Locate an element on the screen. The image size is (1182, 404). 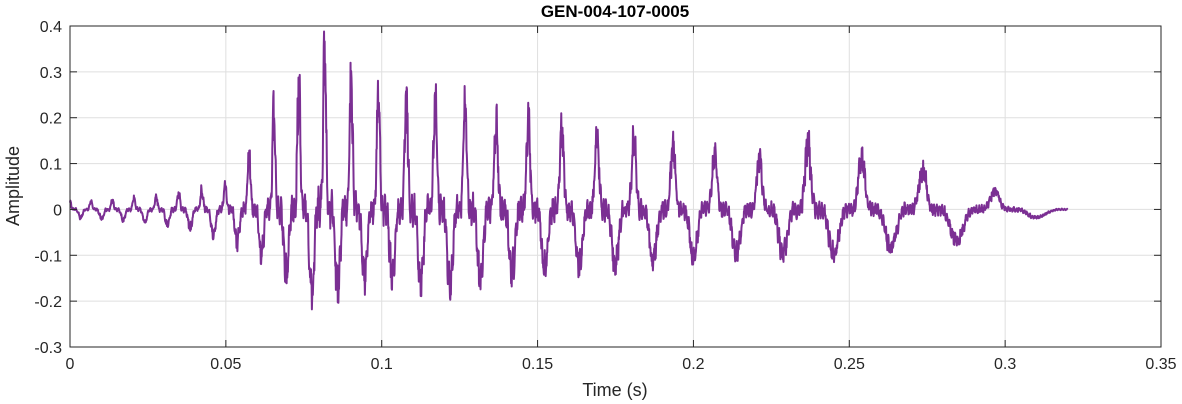
y-tick-label-6: 0.3 is located at coordinates (51, 73).